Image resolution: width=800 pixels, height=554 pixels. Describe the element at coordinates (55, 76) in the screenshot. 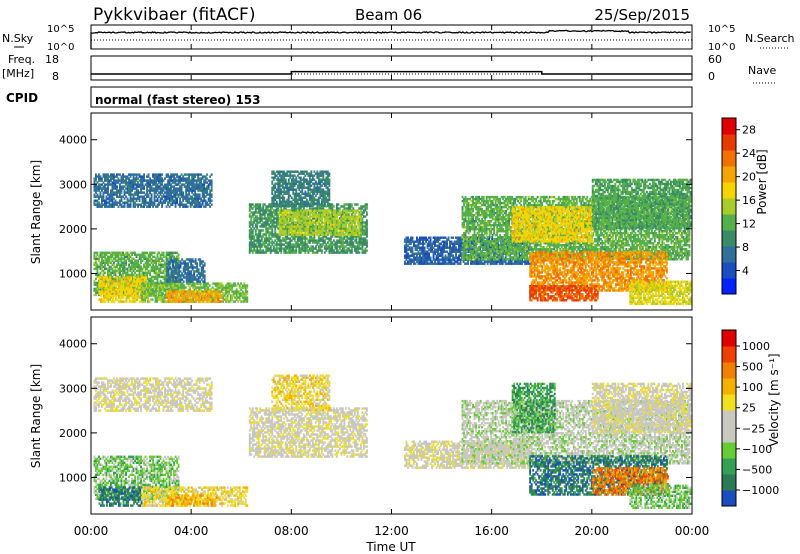

I see `freq-tick-bottom: 8` at that location.